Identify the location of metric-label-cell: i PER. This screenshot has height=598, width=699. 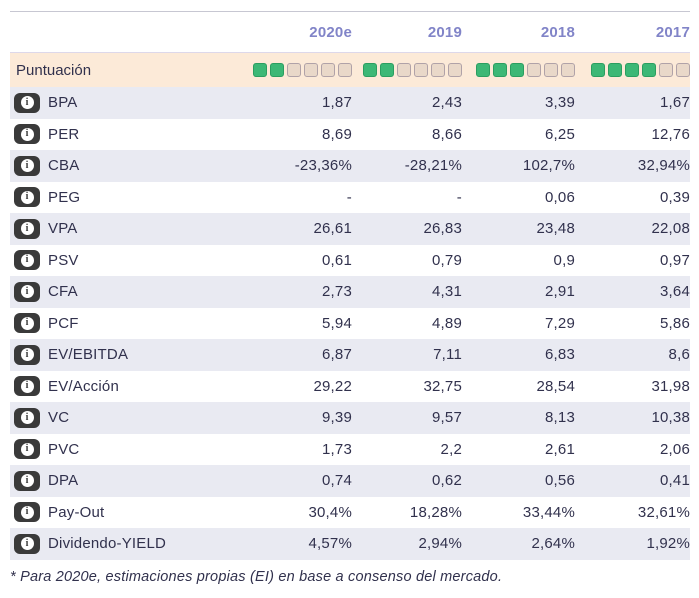
(126, 134).